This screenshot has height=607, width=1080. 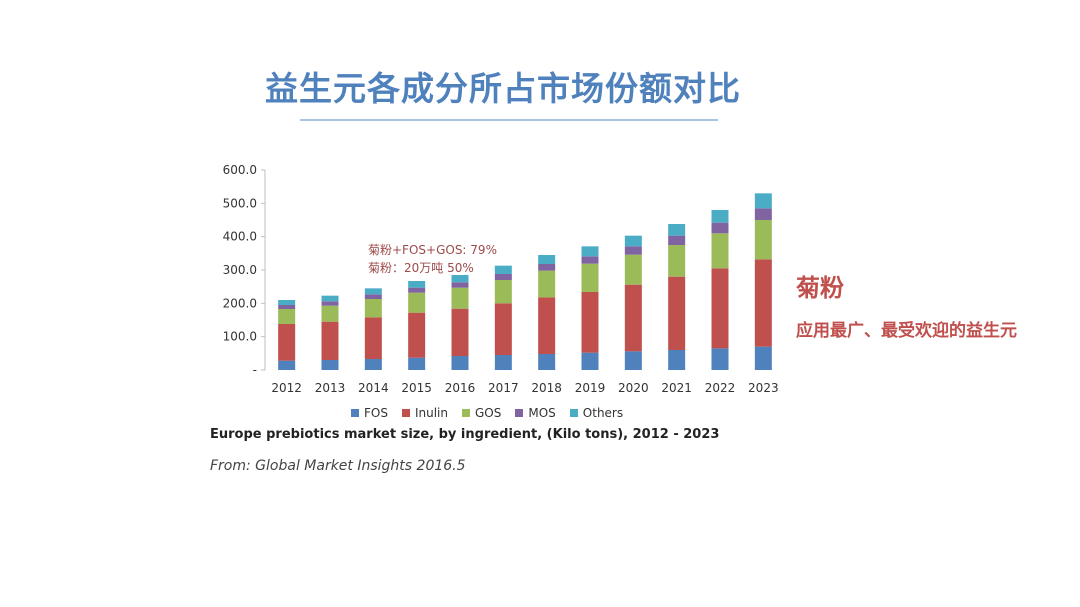 I want to click on title-underline, so click(x=509, y=120).